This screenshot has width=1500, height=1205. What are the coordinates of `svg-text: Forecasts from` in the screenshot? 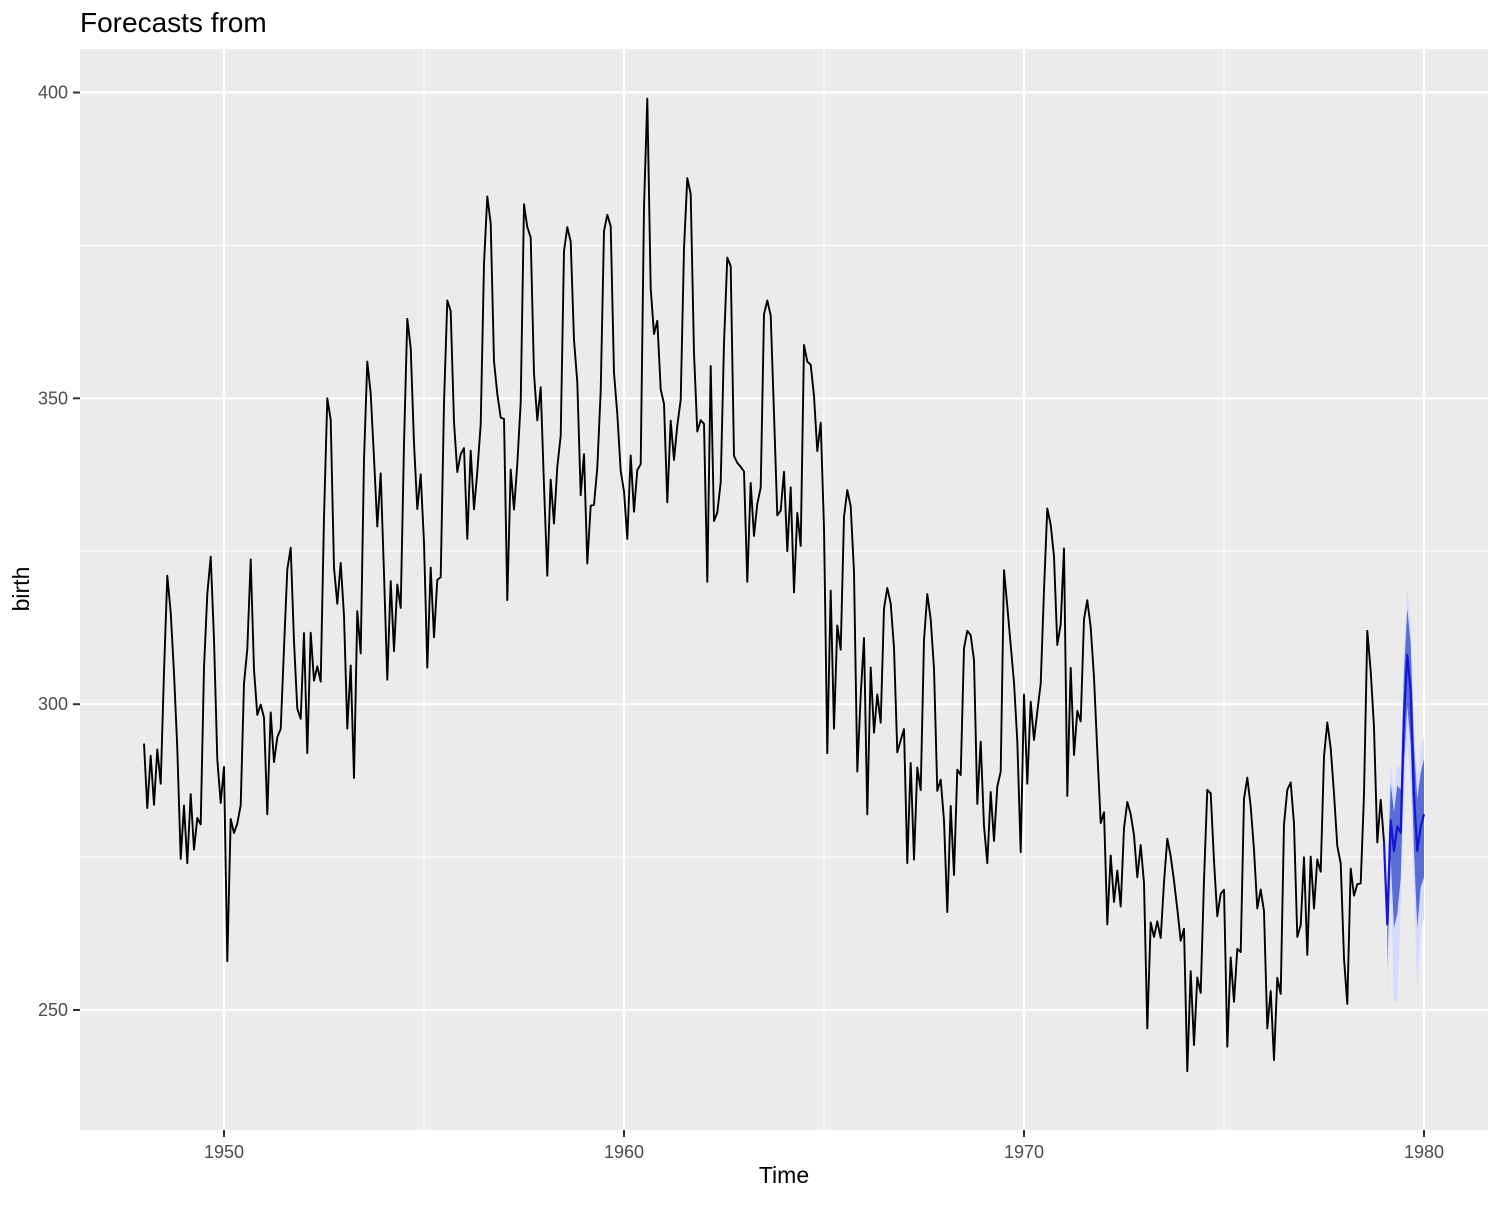 It's located at (173, 22).